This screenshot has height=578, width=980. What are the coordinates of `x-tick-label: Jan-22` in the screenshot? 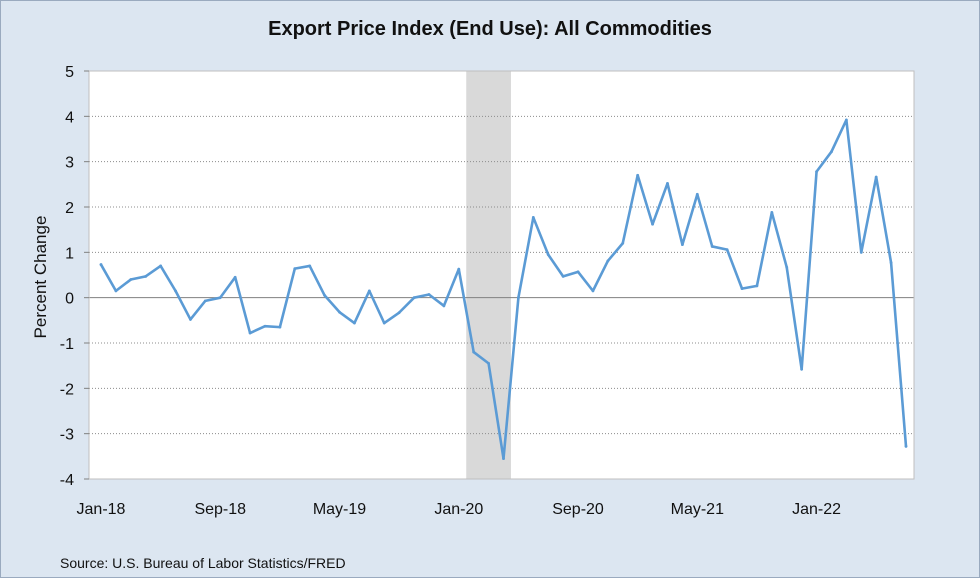 It's located at (816, 509).